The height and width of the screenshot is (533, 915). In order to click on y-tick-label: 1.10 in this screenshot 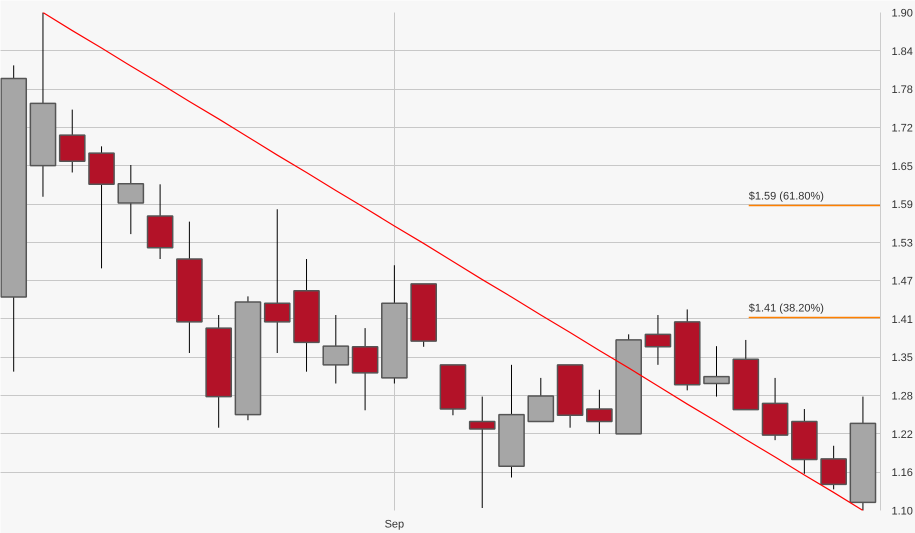, I will do `click(902, 512)`.